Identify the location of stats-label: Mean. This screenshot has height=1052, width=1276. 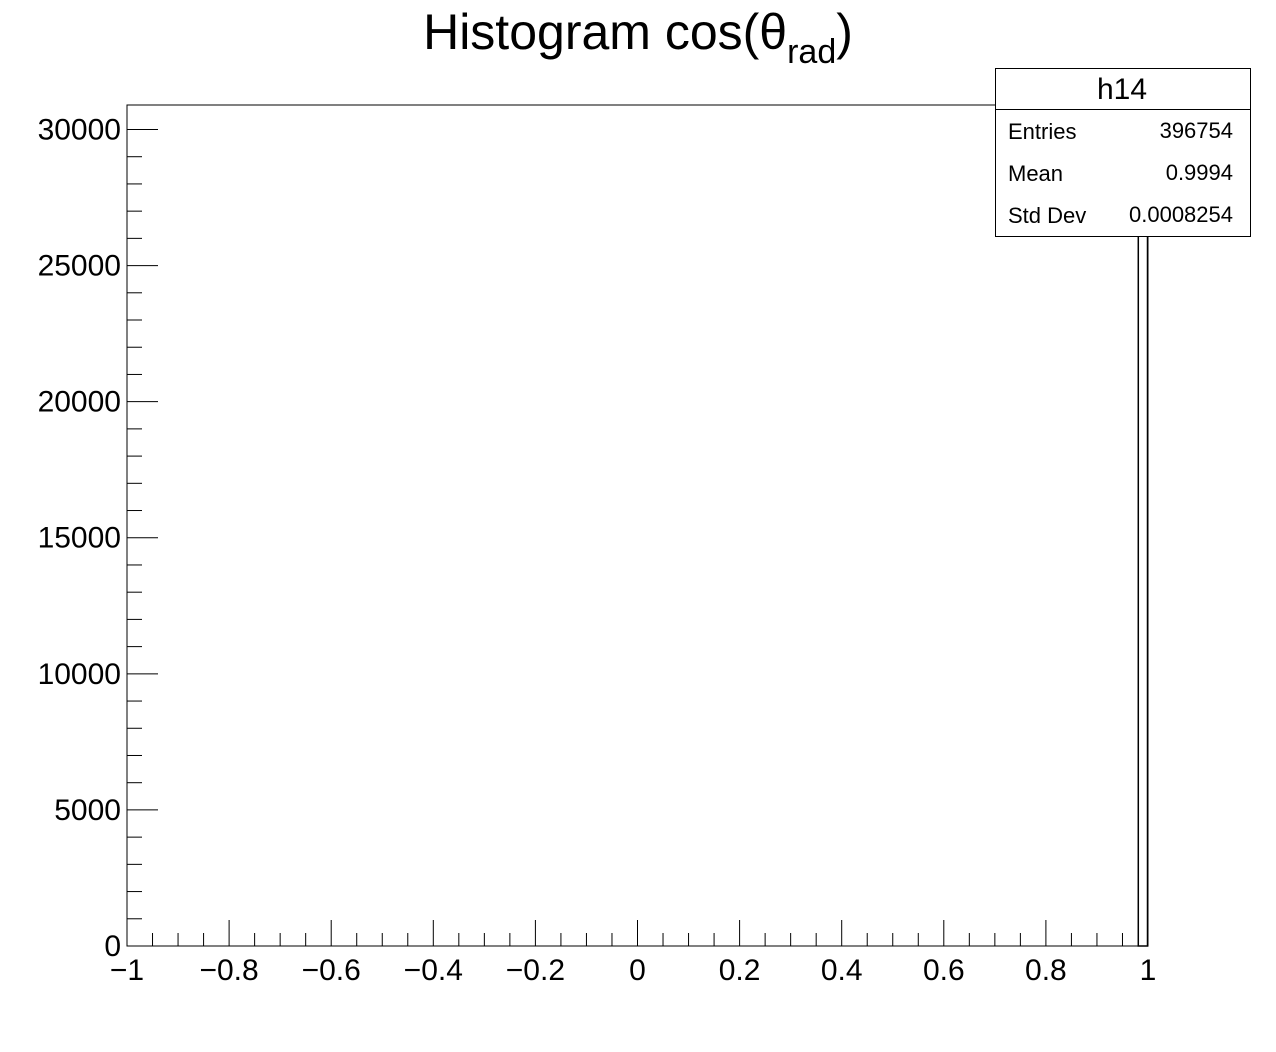
(1035, 173).